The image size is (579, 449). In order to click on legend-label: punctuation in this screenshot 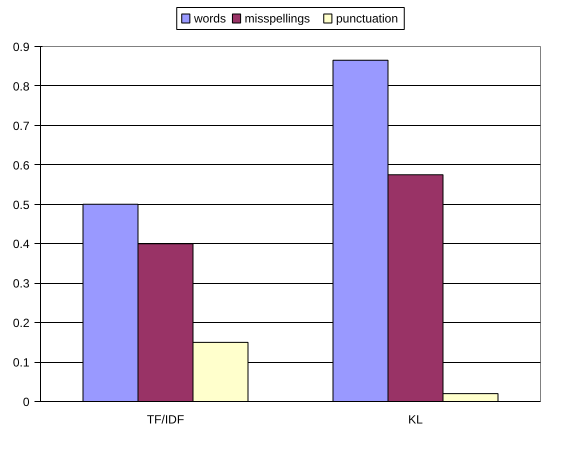, I will do `click(367, 19)`.